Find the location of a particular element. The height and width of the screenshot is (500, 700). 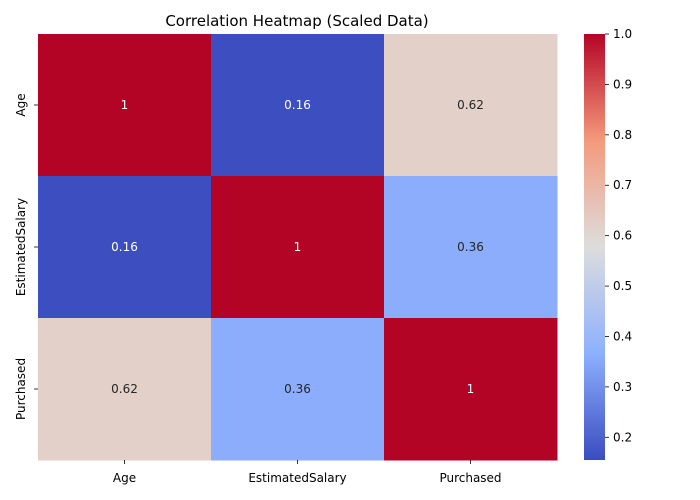

colorbar-gradient is located at coordinates (594, 247).